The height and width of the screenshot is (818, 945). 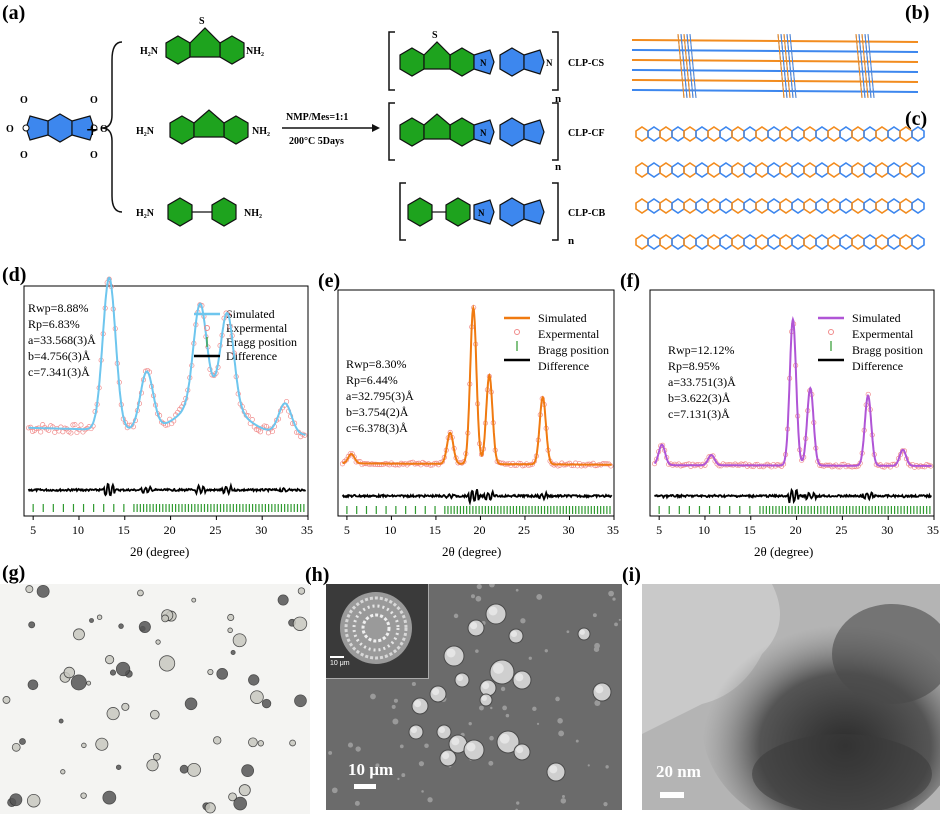 I want to click on panel-label-i: (i), so click(x=631, y=575).